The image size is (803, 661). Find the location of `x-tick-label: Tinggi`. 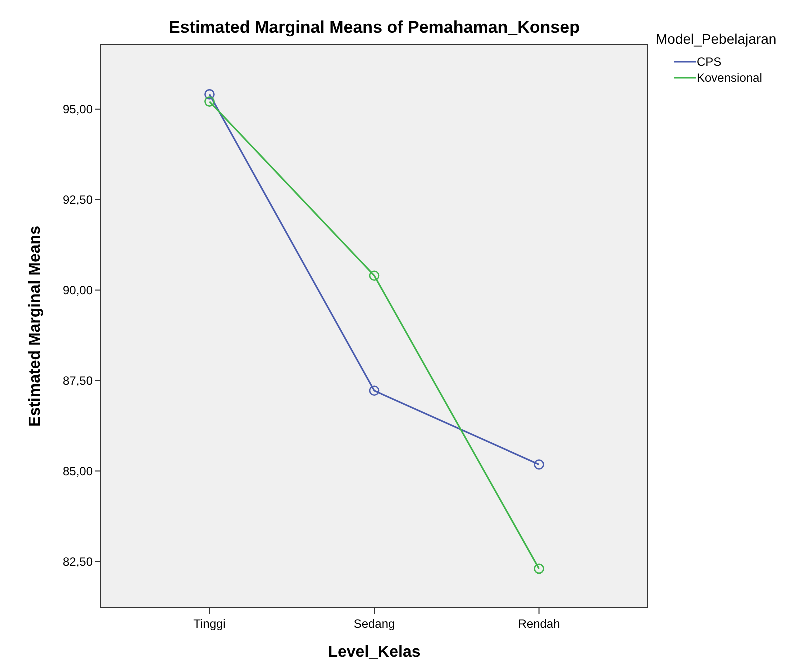

x-tick-label: Tinggi is located at coordinates (210, 624).